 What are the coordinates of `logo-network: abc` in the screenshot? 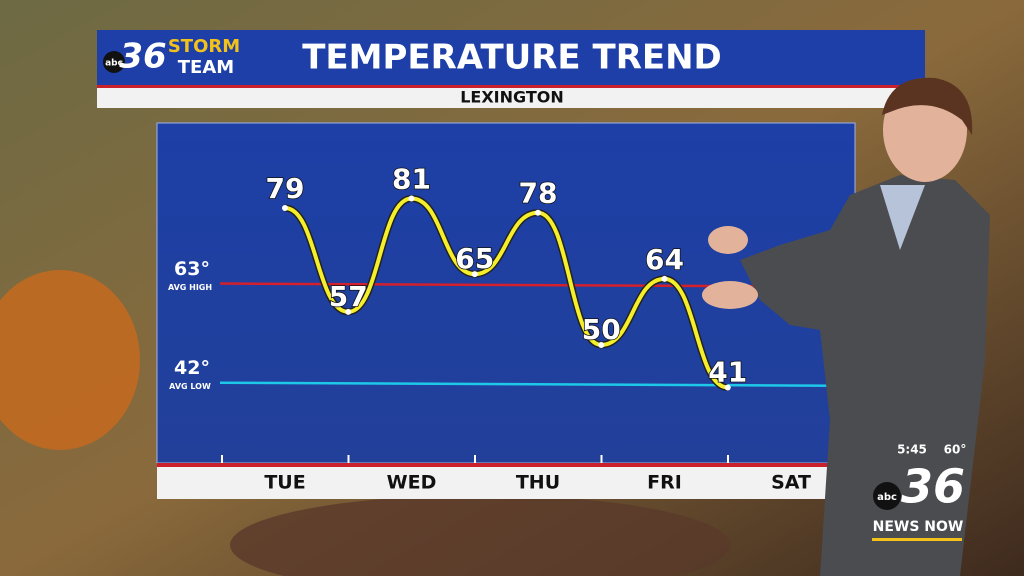 It's located at (114, 64).